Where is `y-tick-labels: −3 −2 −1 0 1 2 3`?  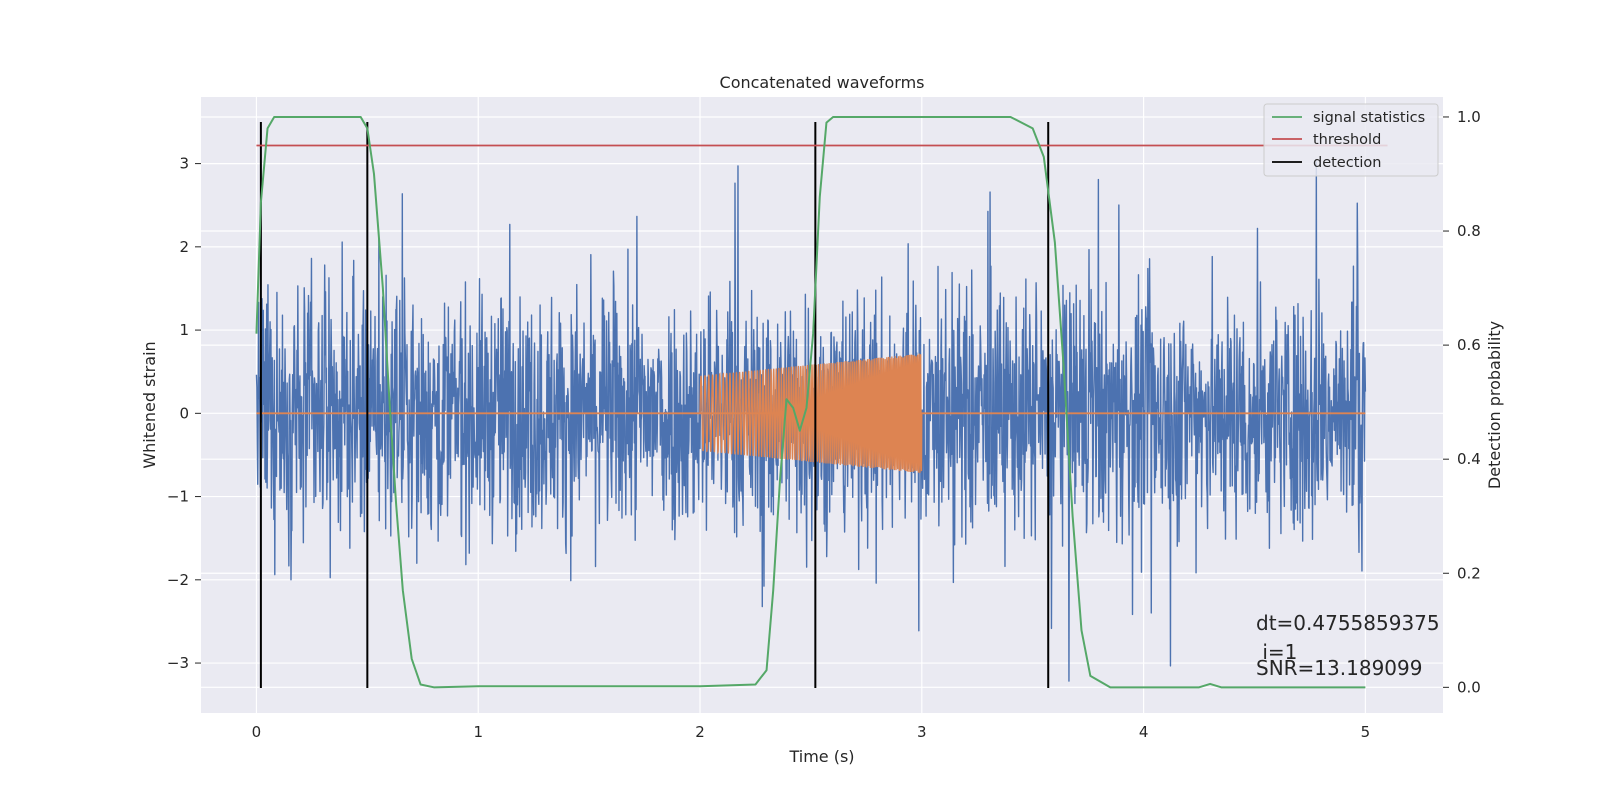
y-tick-labels: −3 −2 −1 0 1 2 3 is located at coordinates (184, 413).